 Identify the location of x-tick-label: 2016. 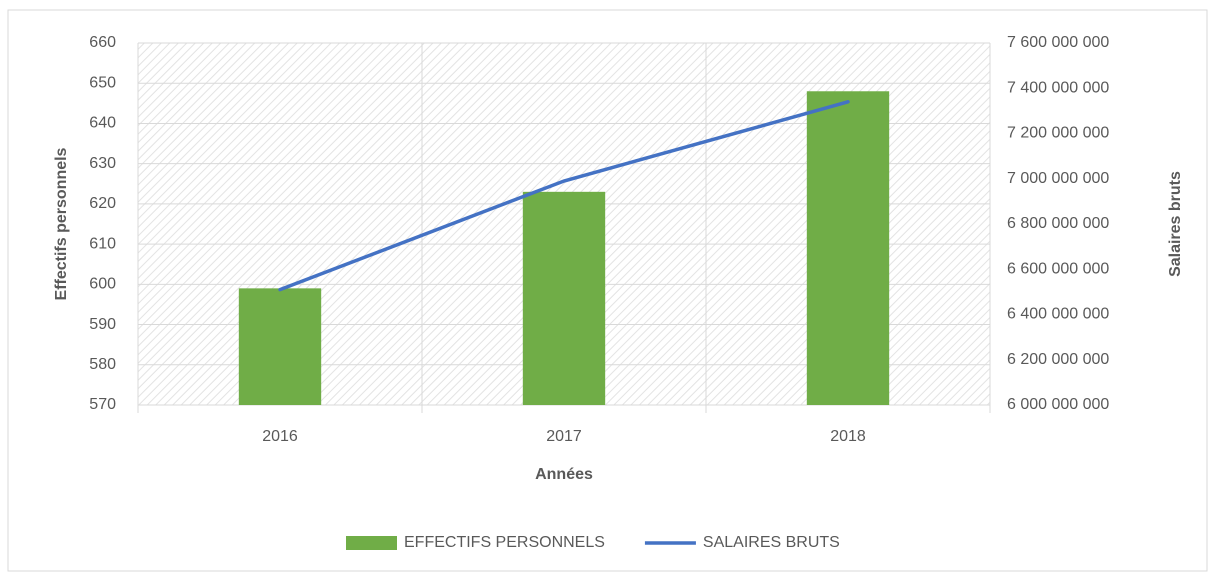
(280, 436).